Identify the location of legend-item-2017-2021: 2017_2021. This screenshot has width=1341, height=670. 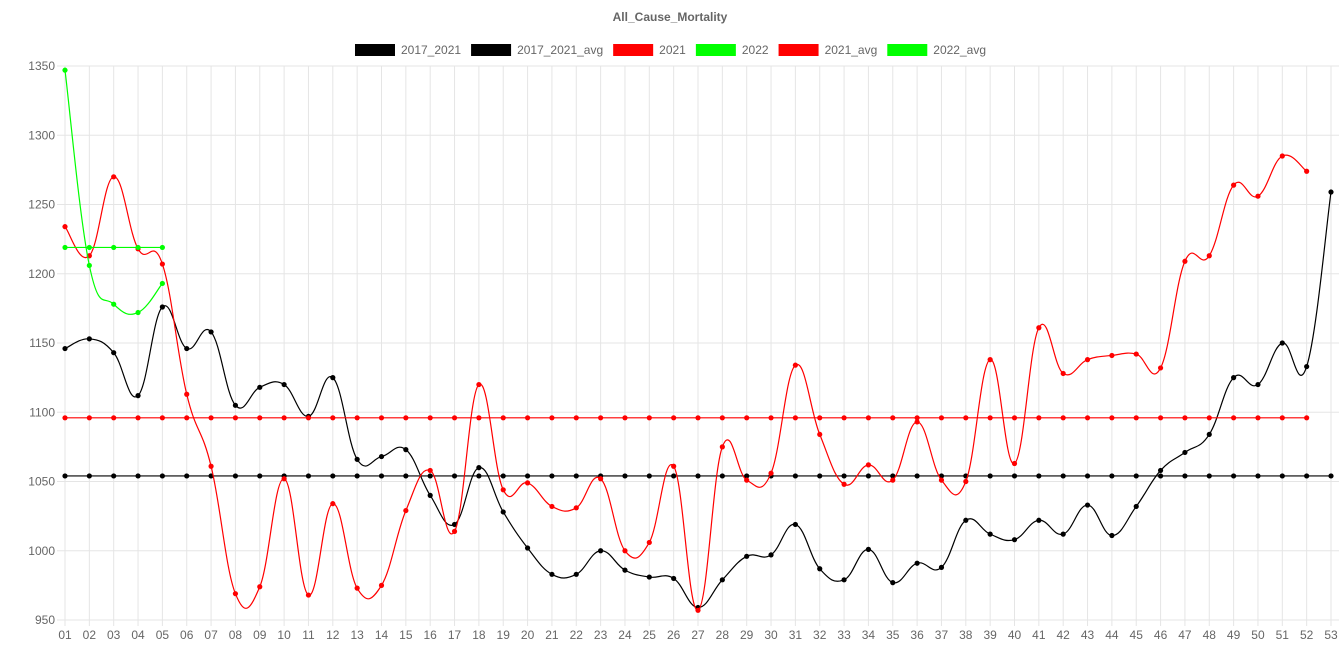
(407, 50).